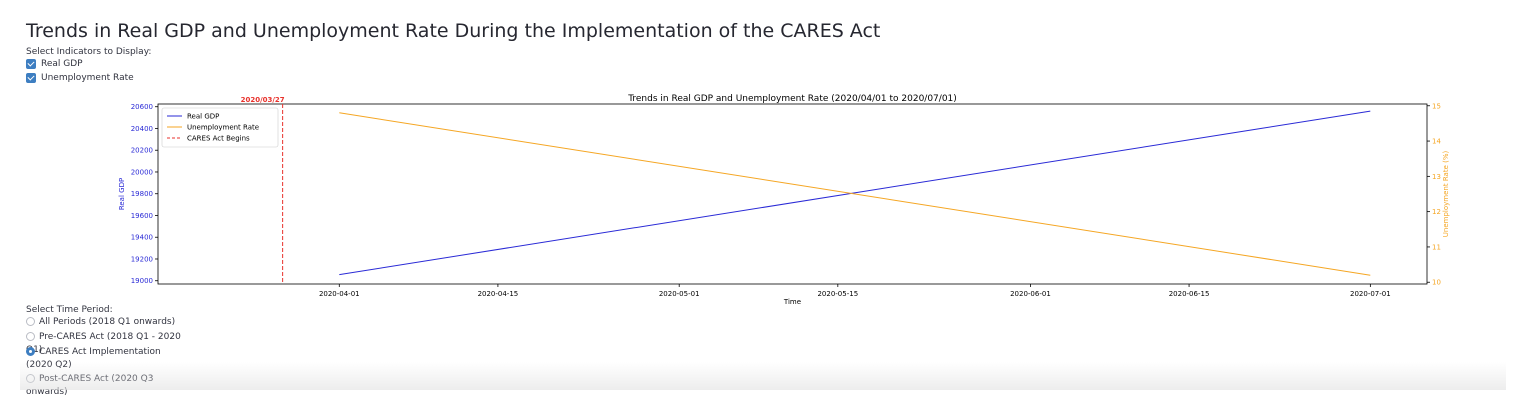  Describe the element at coordinates (1436, 177) in the screenshot. I see `y-right-tick-label: 13` at that location.